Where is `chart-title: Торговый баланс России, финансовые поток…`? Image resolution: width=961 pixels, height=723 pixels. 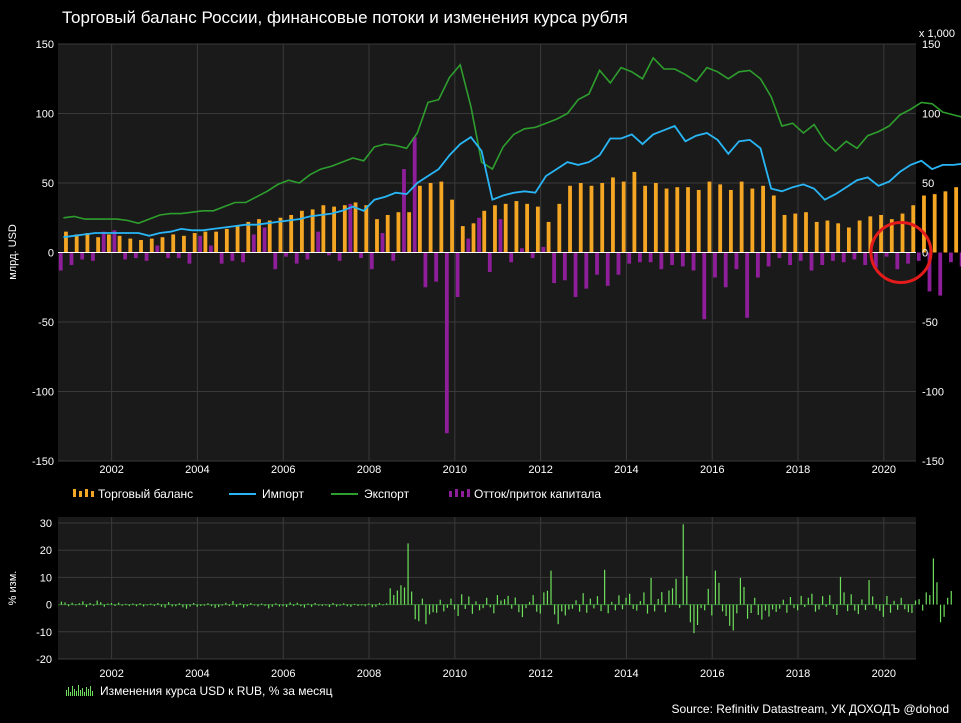
chart-title: Торговый баланс России, финансовые поток… is located at coordinates (345, 17).